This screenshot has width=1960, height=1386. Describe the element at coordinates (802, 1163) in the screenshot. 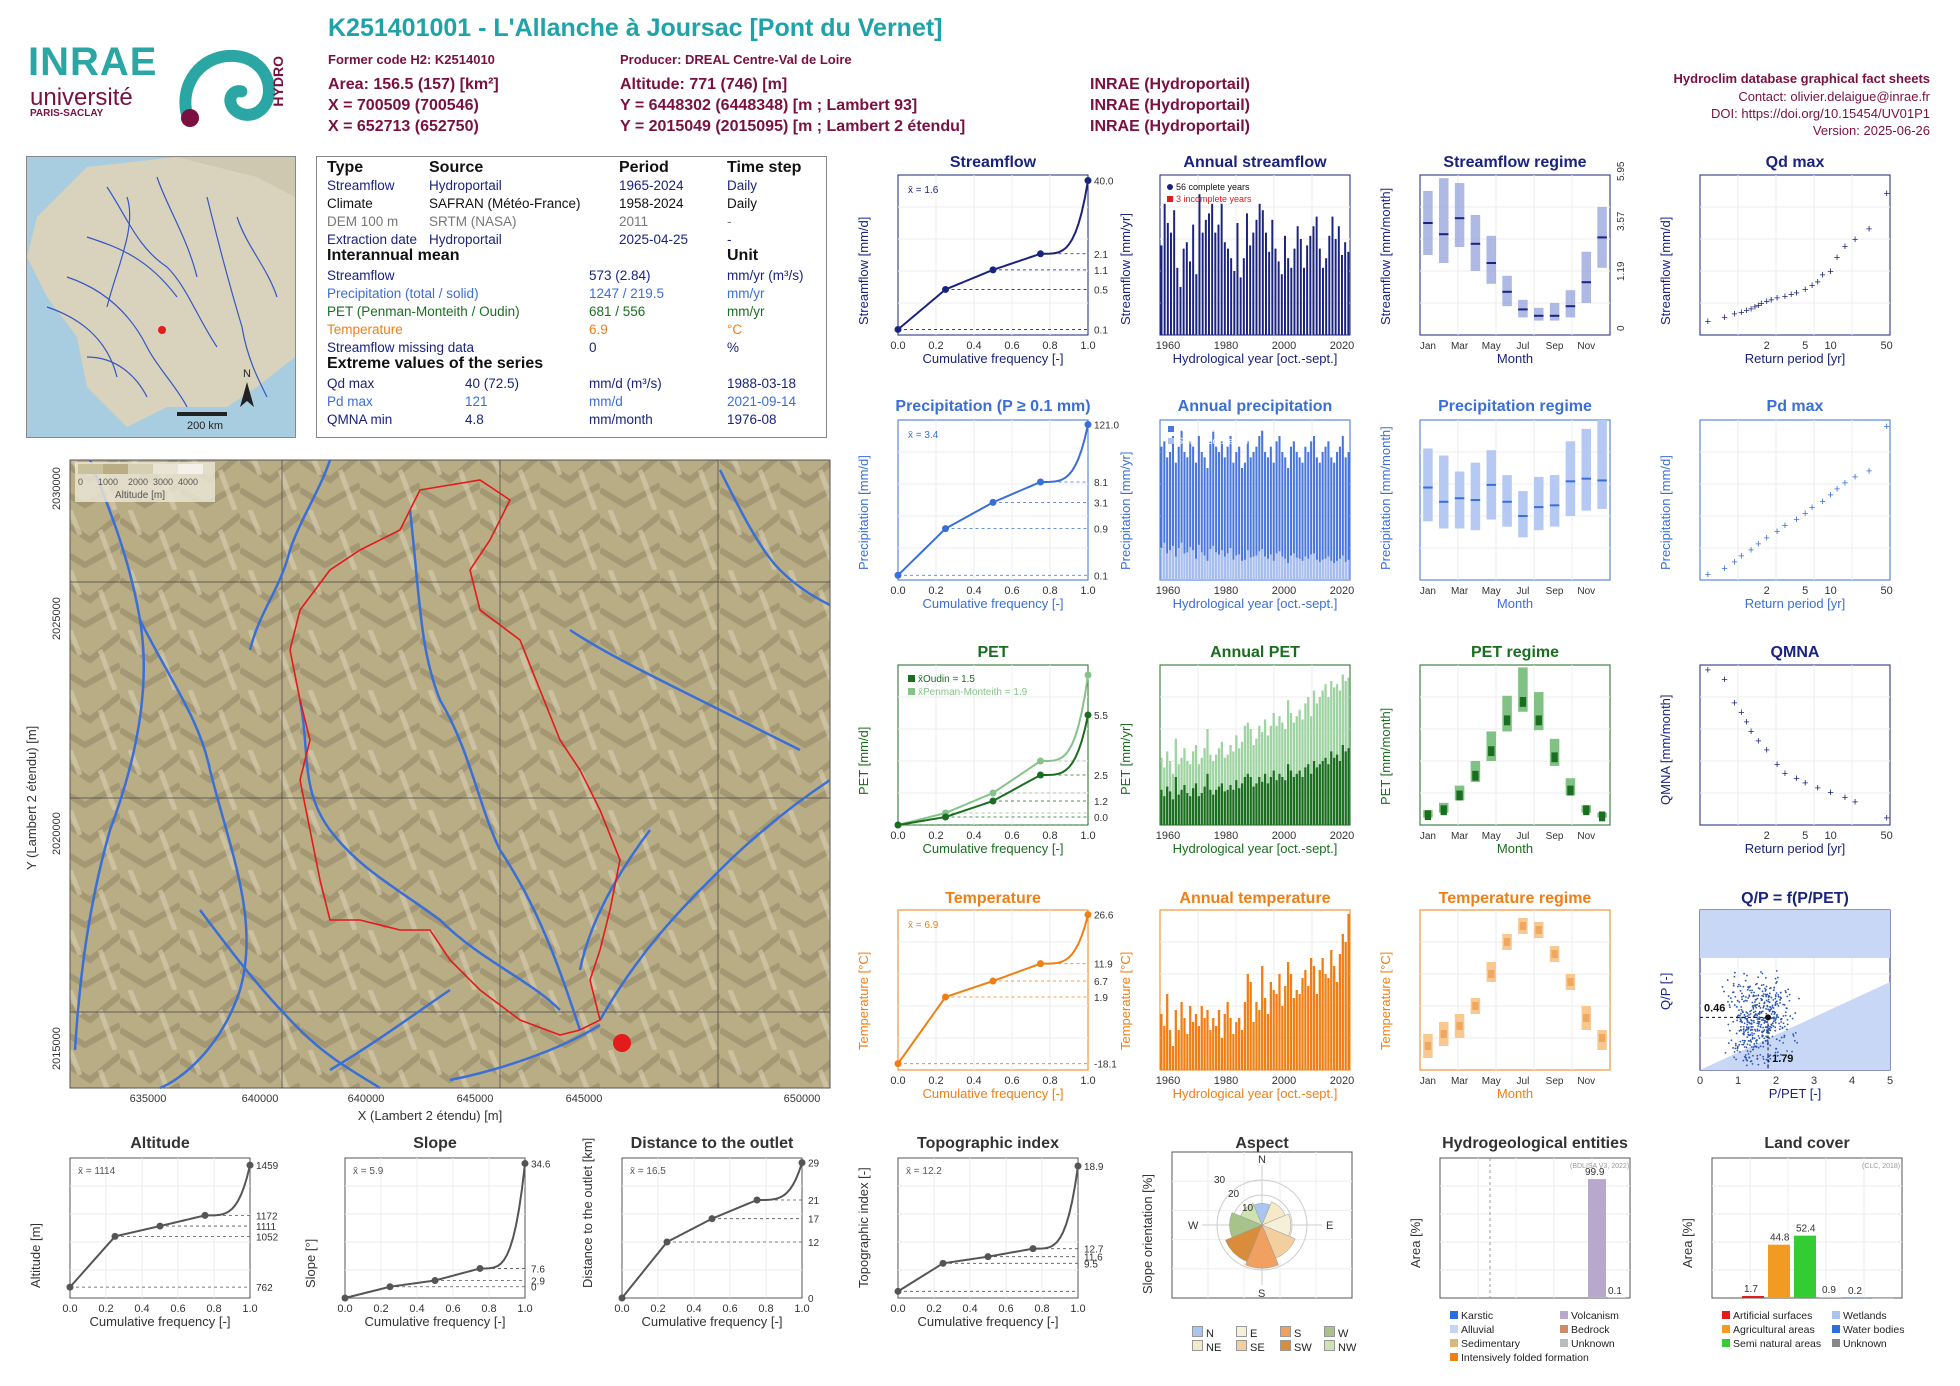

I see `quantile-point` at that location.